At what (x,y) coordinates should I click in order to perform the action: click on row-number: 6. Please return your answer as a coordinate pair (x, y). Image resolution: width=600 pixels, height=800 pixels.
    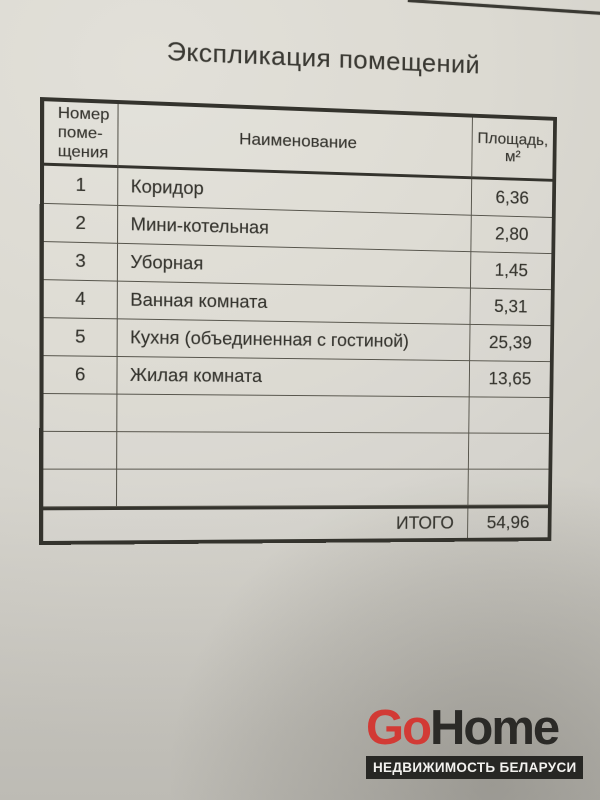
    Looking at the image, I should click on (80, 375).